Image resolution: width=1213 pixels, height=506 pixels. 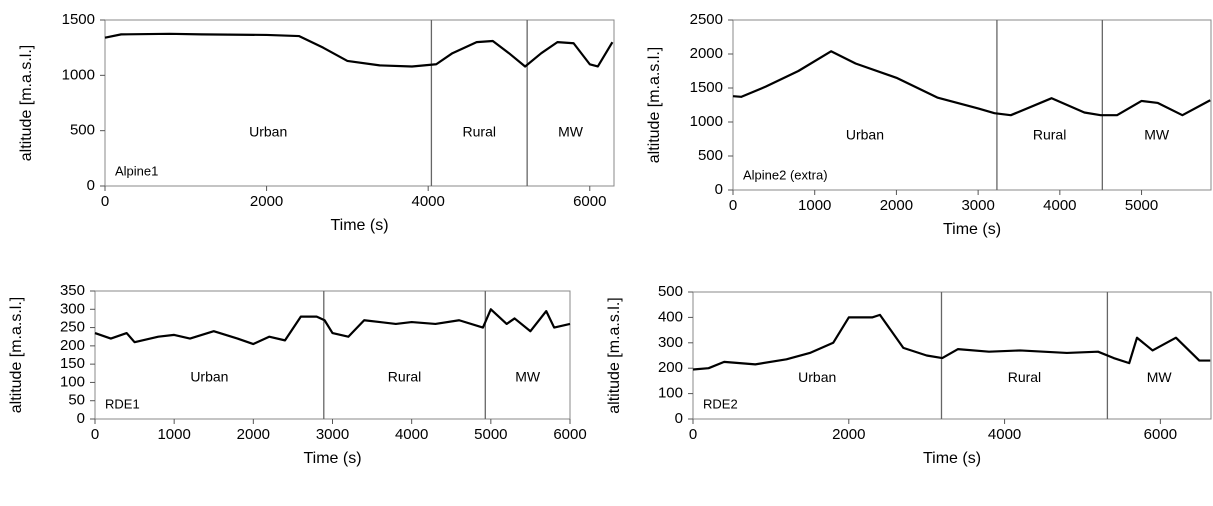 I want to click on y-tick-label: 400, so click(x=670, y=316).